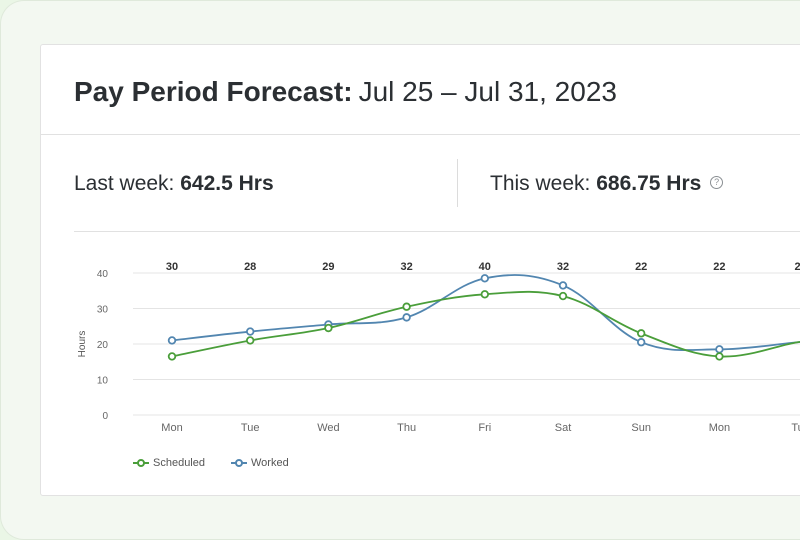  What do you see at coordinates (437, 231) in the screenshot?
I see `section-divider` at bounding box center [437, 231].